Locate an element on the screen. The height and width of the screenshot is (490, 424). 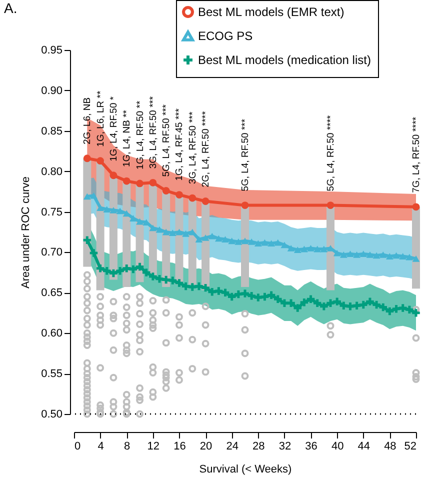
x-tick-label: 32 is located at coordinates (285, 446).